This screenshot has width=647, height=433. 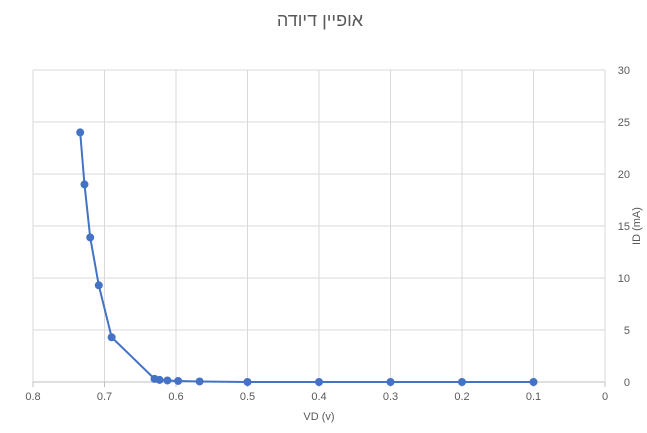 What do you see at coordinates (605, 397) in the screenshot?
I see `x-tick-label: 0` at bounding box center [605, 397].